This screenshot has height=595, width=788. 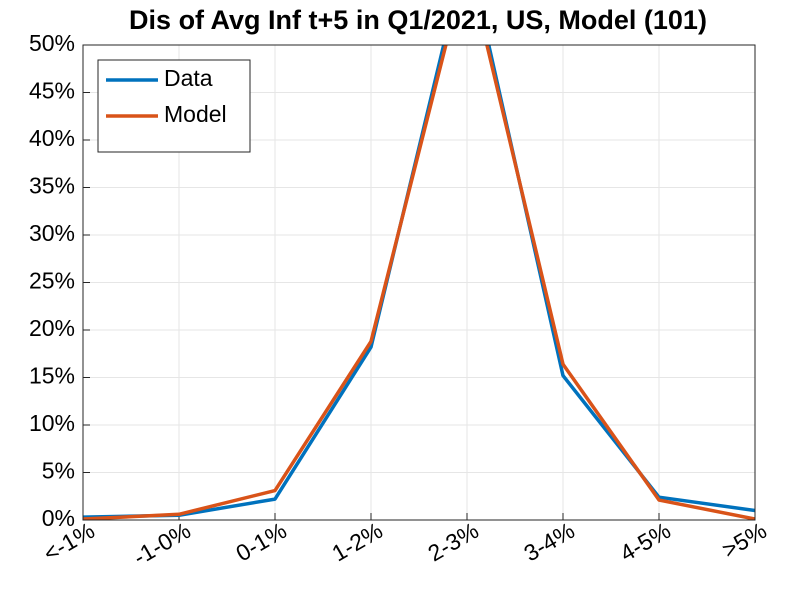 I want to click on y-tick-label: 30%, so click(x=52, y=233).